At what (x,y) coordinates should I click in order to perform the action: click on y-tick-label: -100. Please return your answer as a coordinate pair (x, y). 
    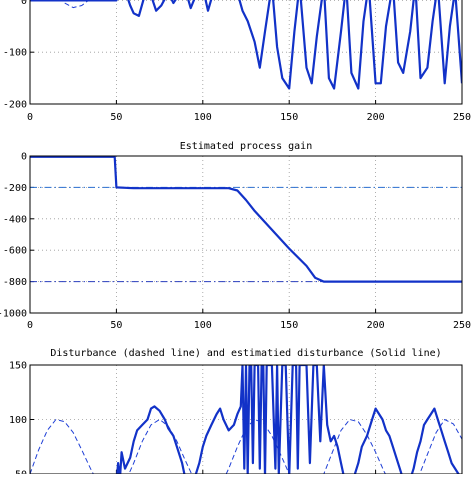
    Looking at the image, I should click on (15, 53).